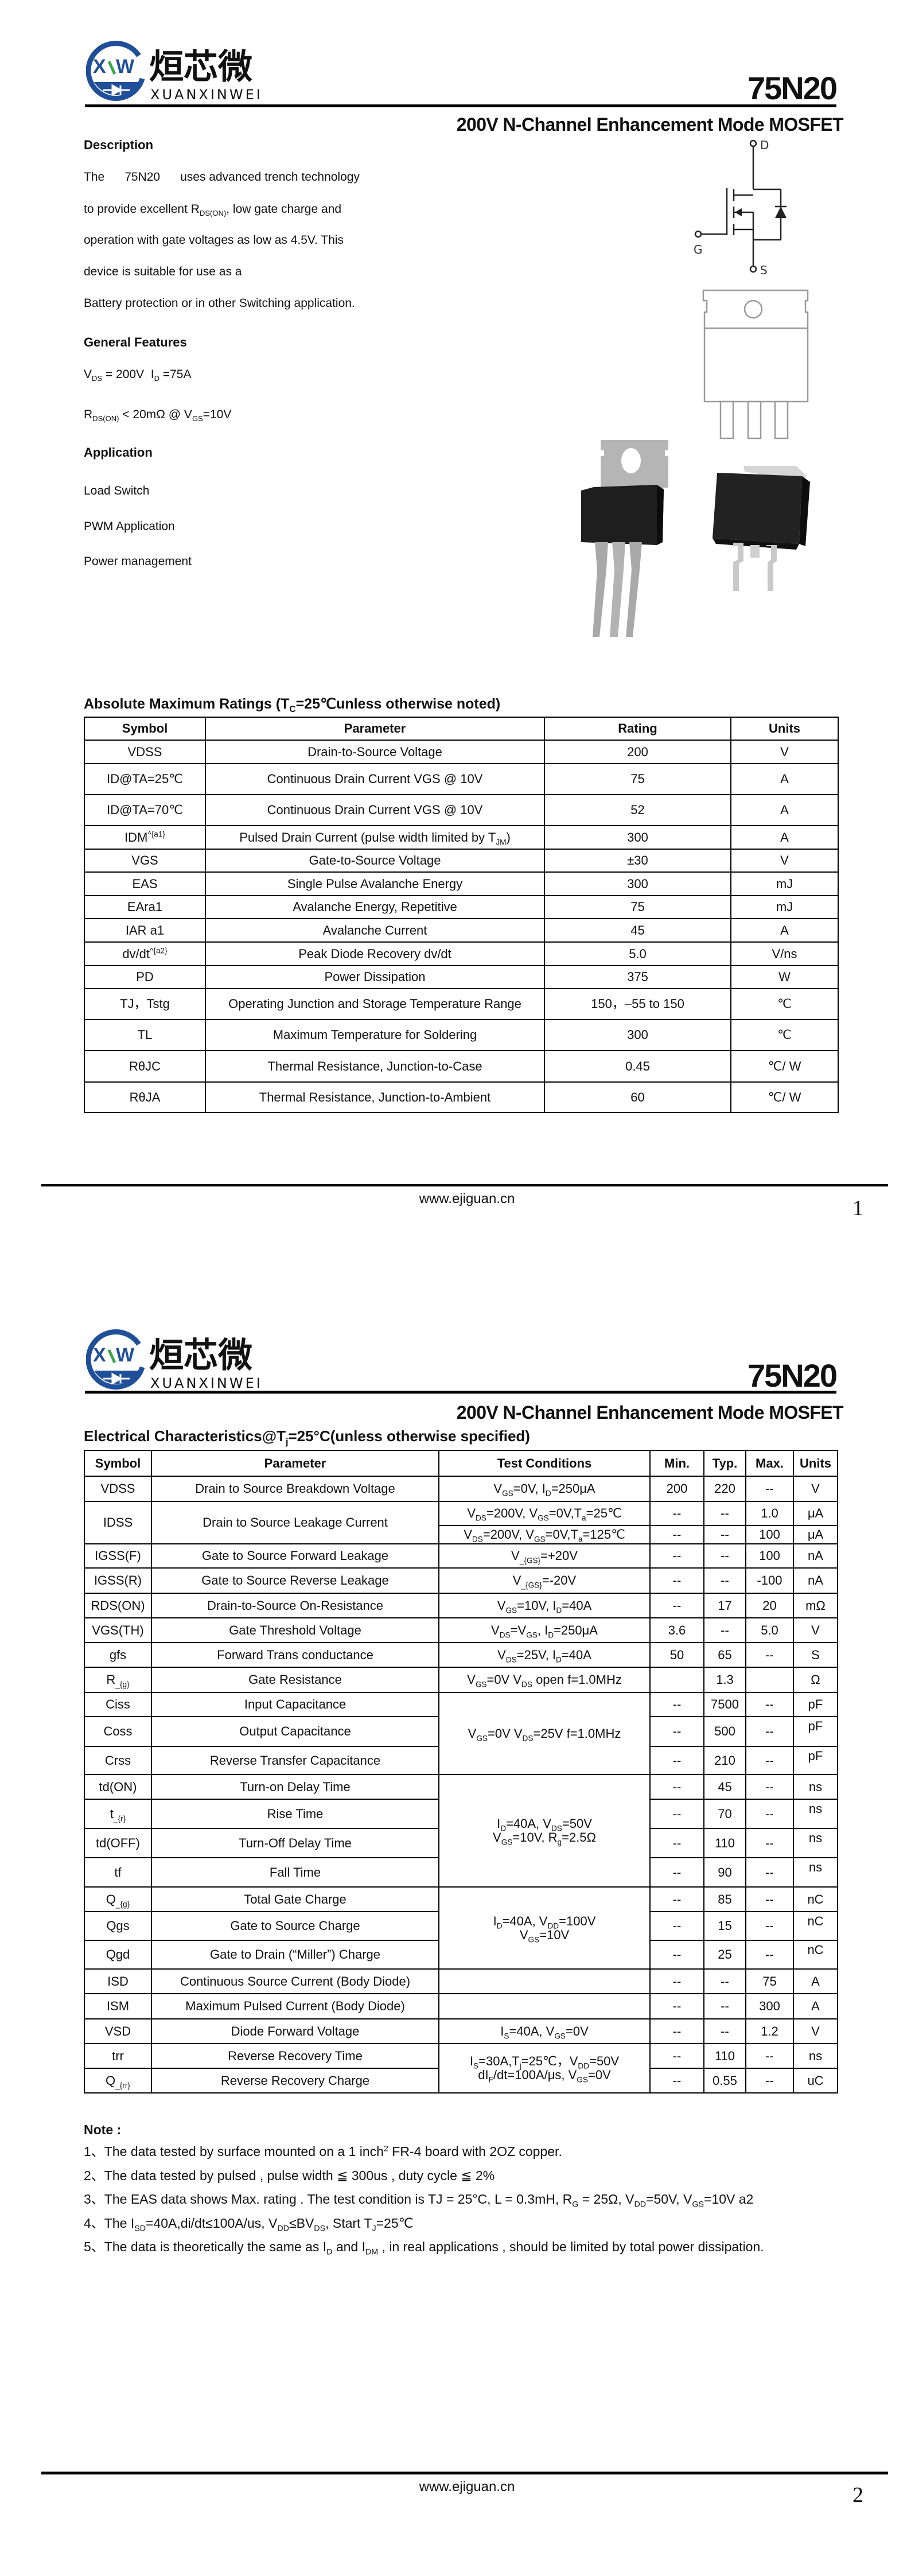  I want to click on symbol-cell: R_{g}, so click(118, 1680).